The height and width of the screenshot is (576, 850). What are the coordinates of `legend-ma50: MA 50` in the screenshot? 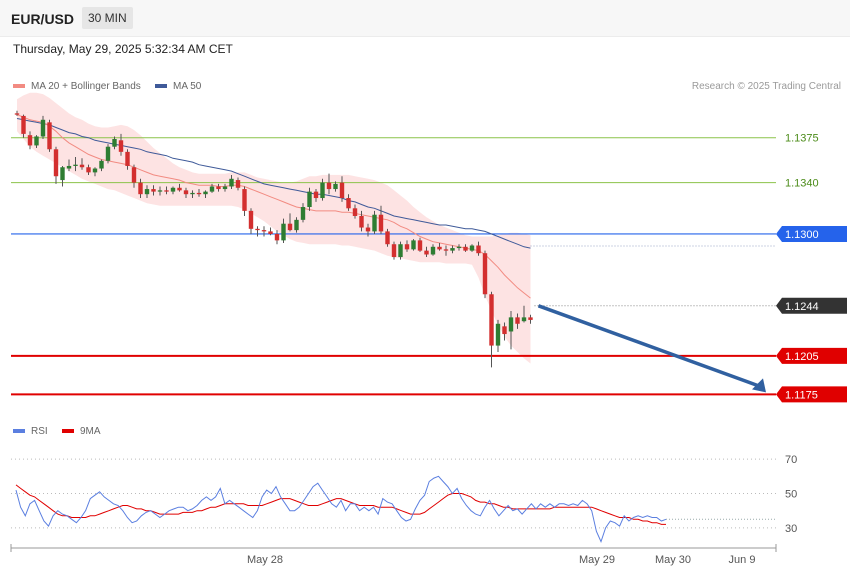 It's located at (178, 86).